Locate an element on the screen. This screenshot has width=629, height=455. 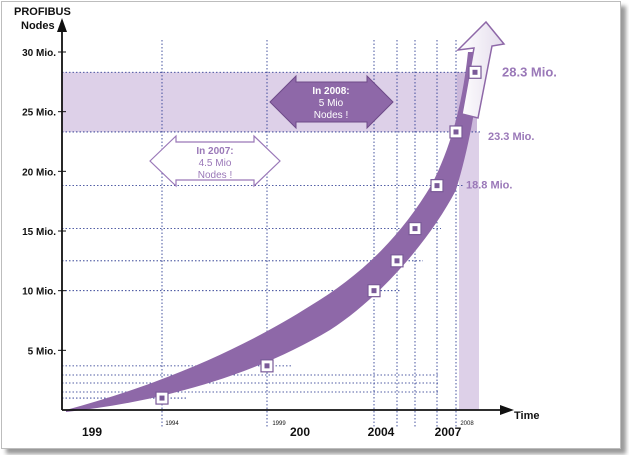
x-tick-label: 200 is located at coordinates (300, 432).